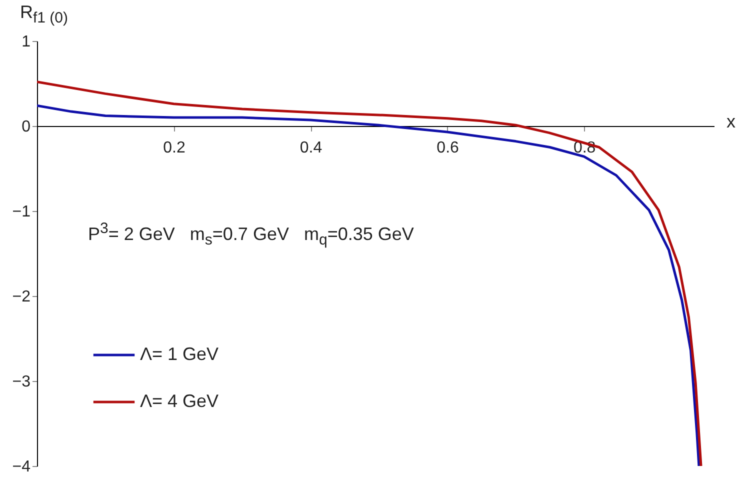 This screenshot has height=482, width=750. I want to click on y-tick-label: 1, so click(26, 42).